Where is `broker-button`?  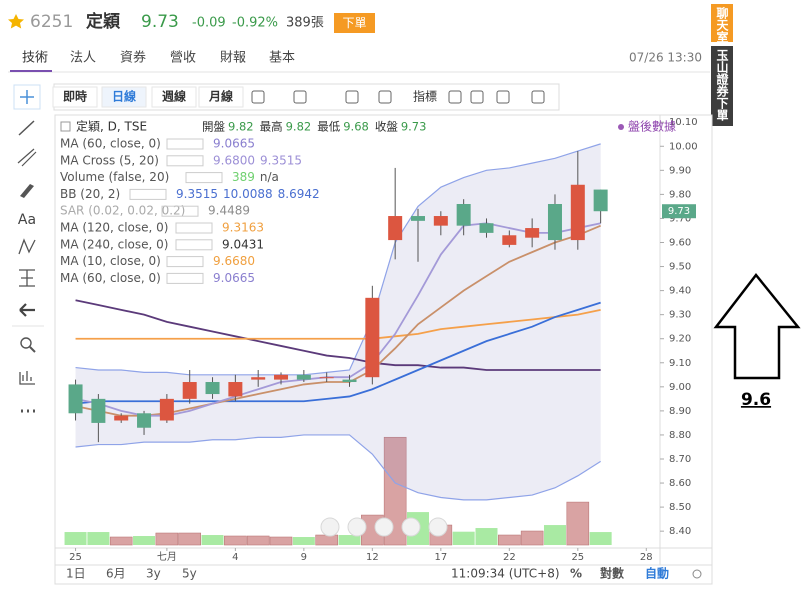
broker-button is located at coordinates (722, 86).